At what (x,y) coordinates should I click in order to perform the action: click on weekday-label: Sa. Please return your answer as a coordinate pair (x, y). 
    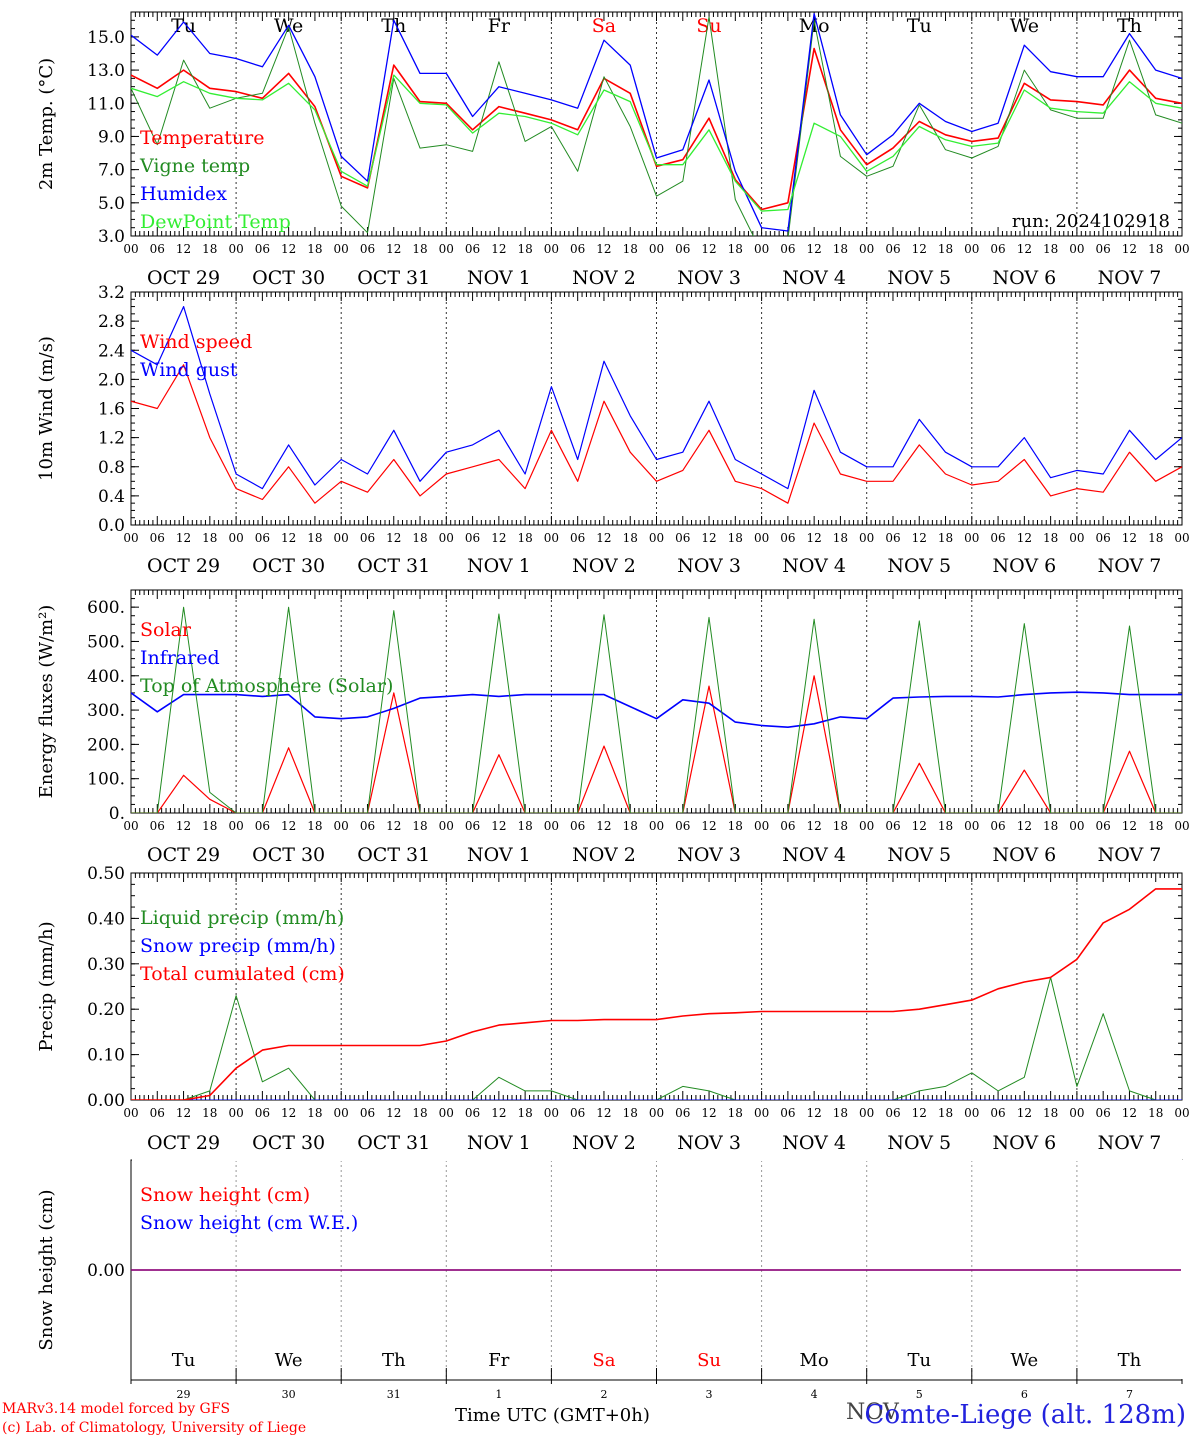
    Looking at the image, I should click on (604, 26).